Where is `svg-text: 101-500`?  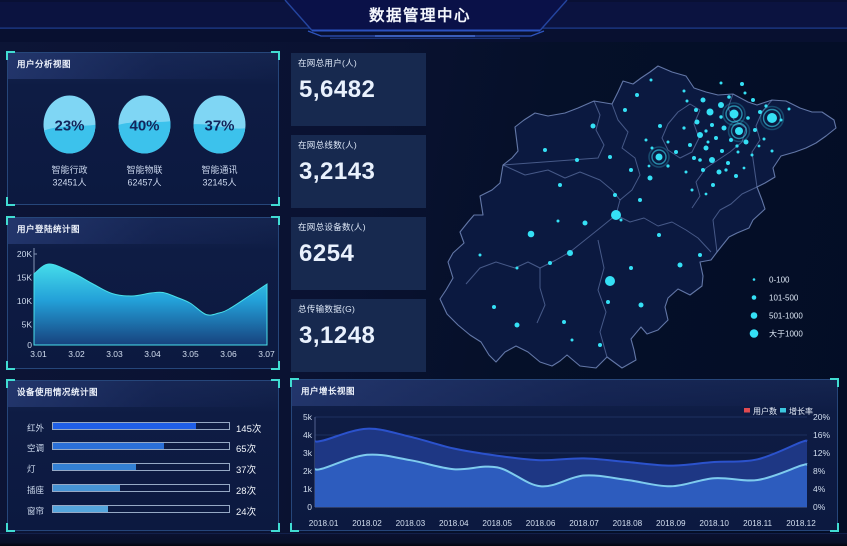 svg-text: 101-500 is located at coordinates (784, 298).